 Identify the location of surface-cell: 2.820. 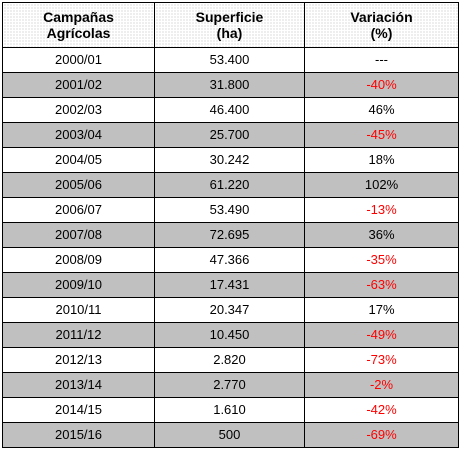
(229, 360).